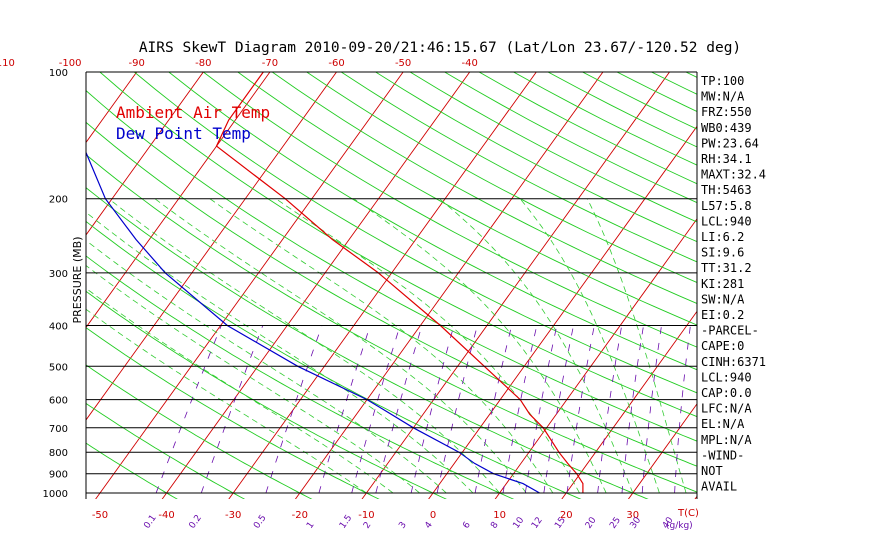  Describe the element at coordinates (336, 63) in the screenshot. I see `top-temperature-tick: -60` at that location.